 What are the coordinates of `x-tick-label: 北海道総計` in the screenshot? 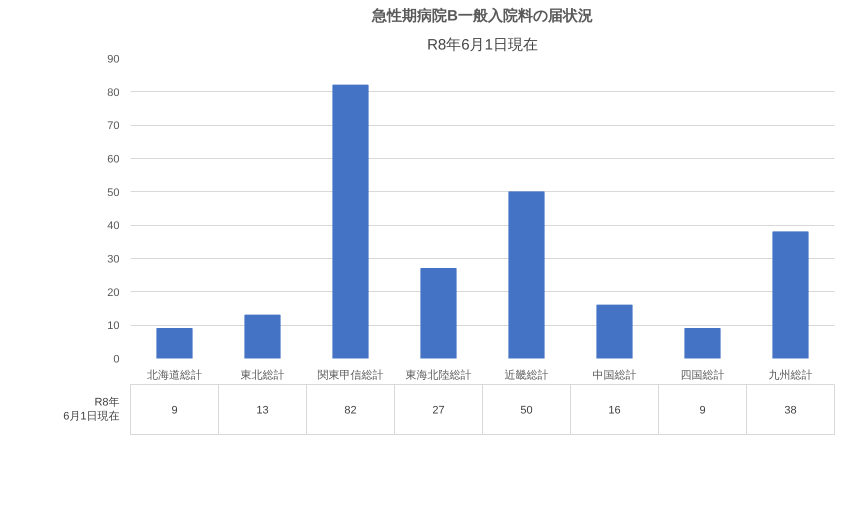 It's located at (174, 375).